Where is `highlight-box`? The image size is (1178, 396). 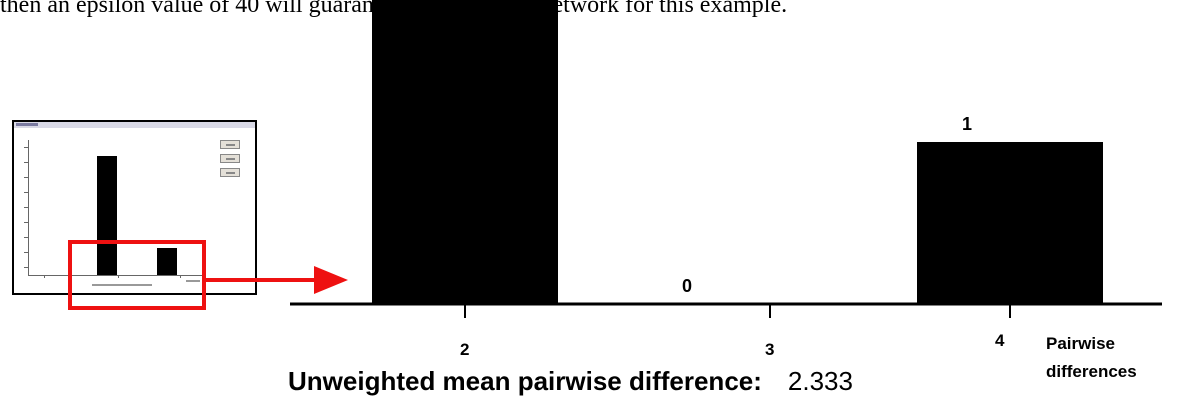 highlight-box is located at coordinates (137, 275).